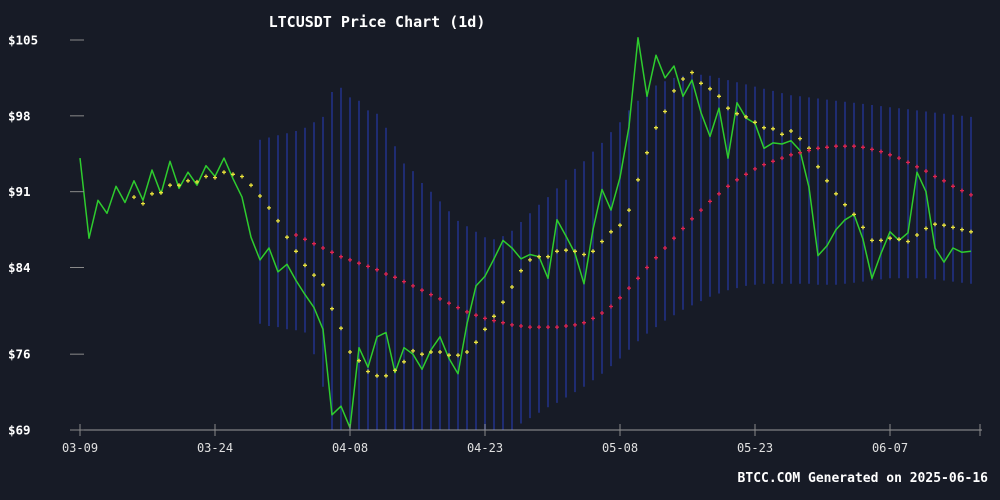 Image resolution: width=1000 pixels, height=500 pixels. Describe the element at coordinates (620, 448) in the screenshot. I see `x-tick-label: 05-08` at that location.